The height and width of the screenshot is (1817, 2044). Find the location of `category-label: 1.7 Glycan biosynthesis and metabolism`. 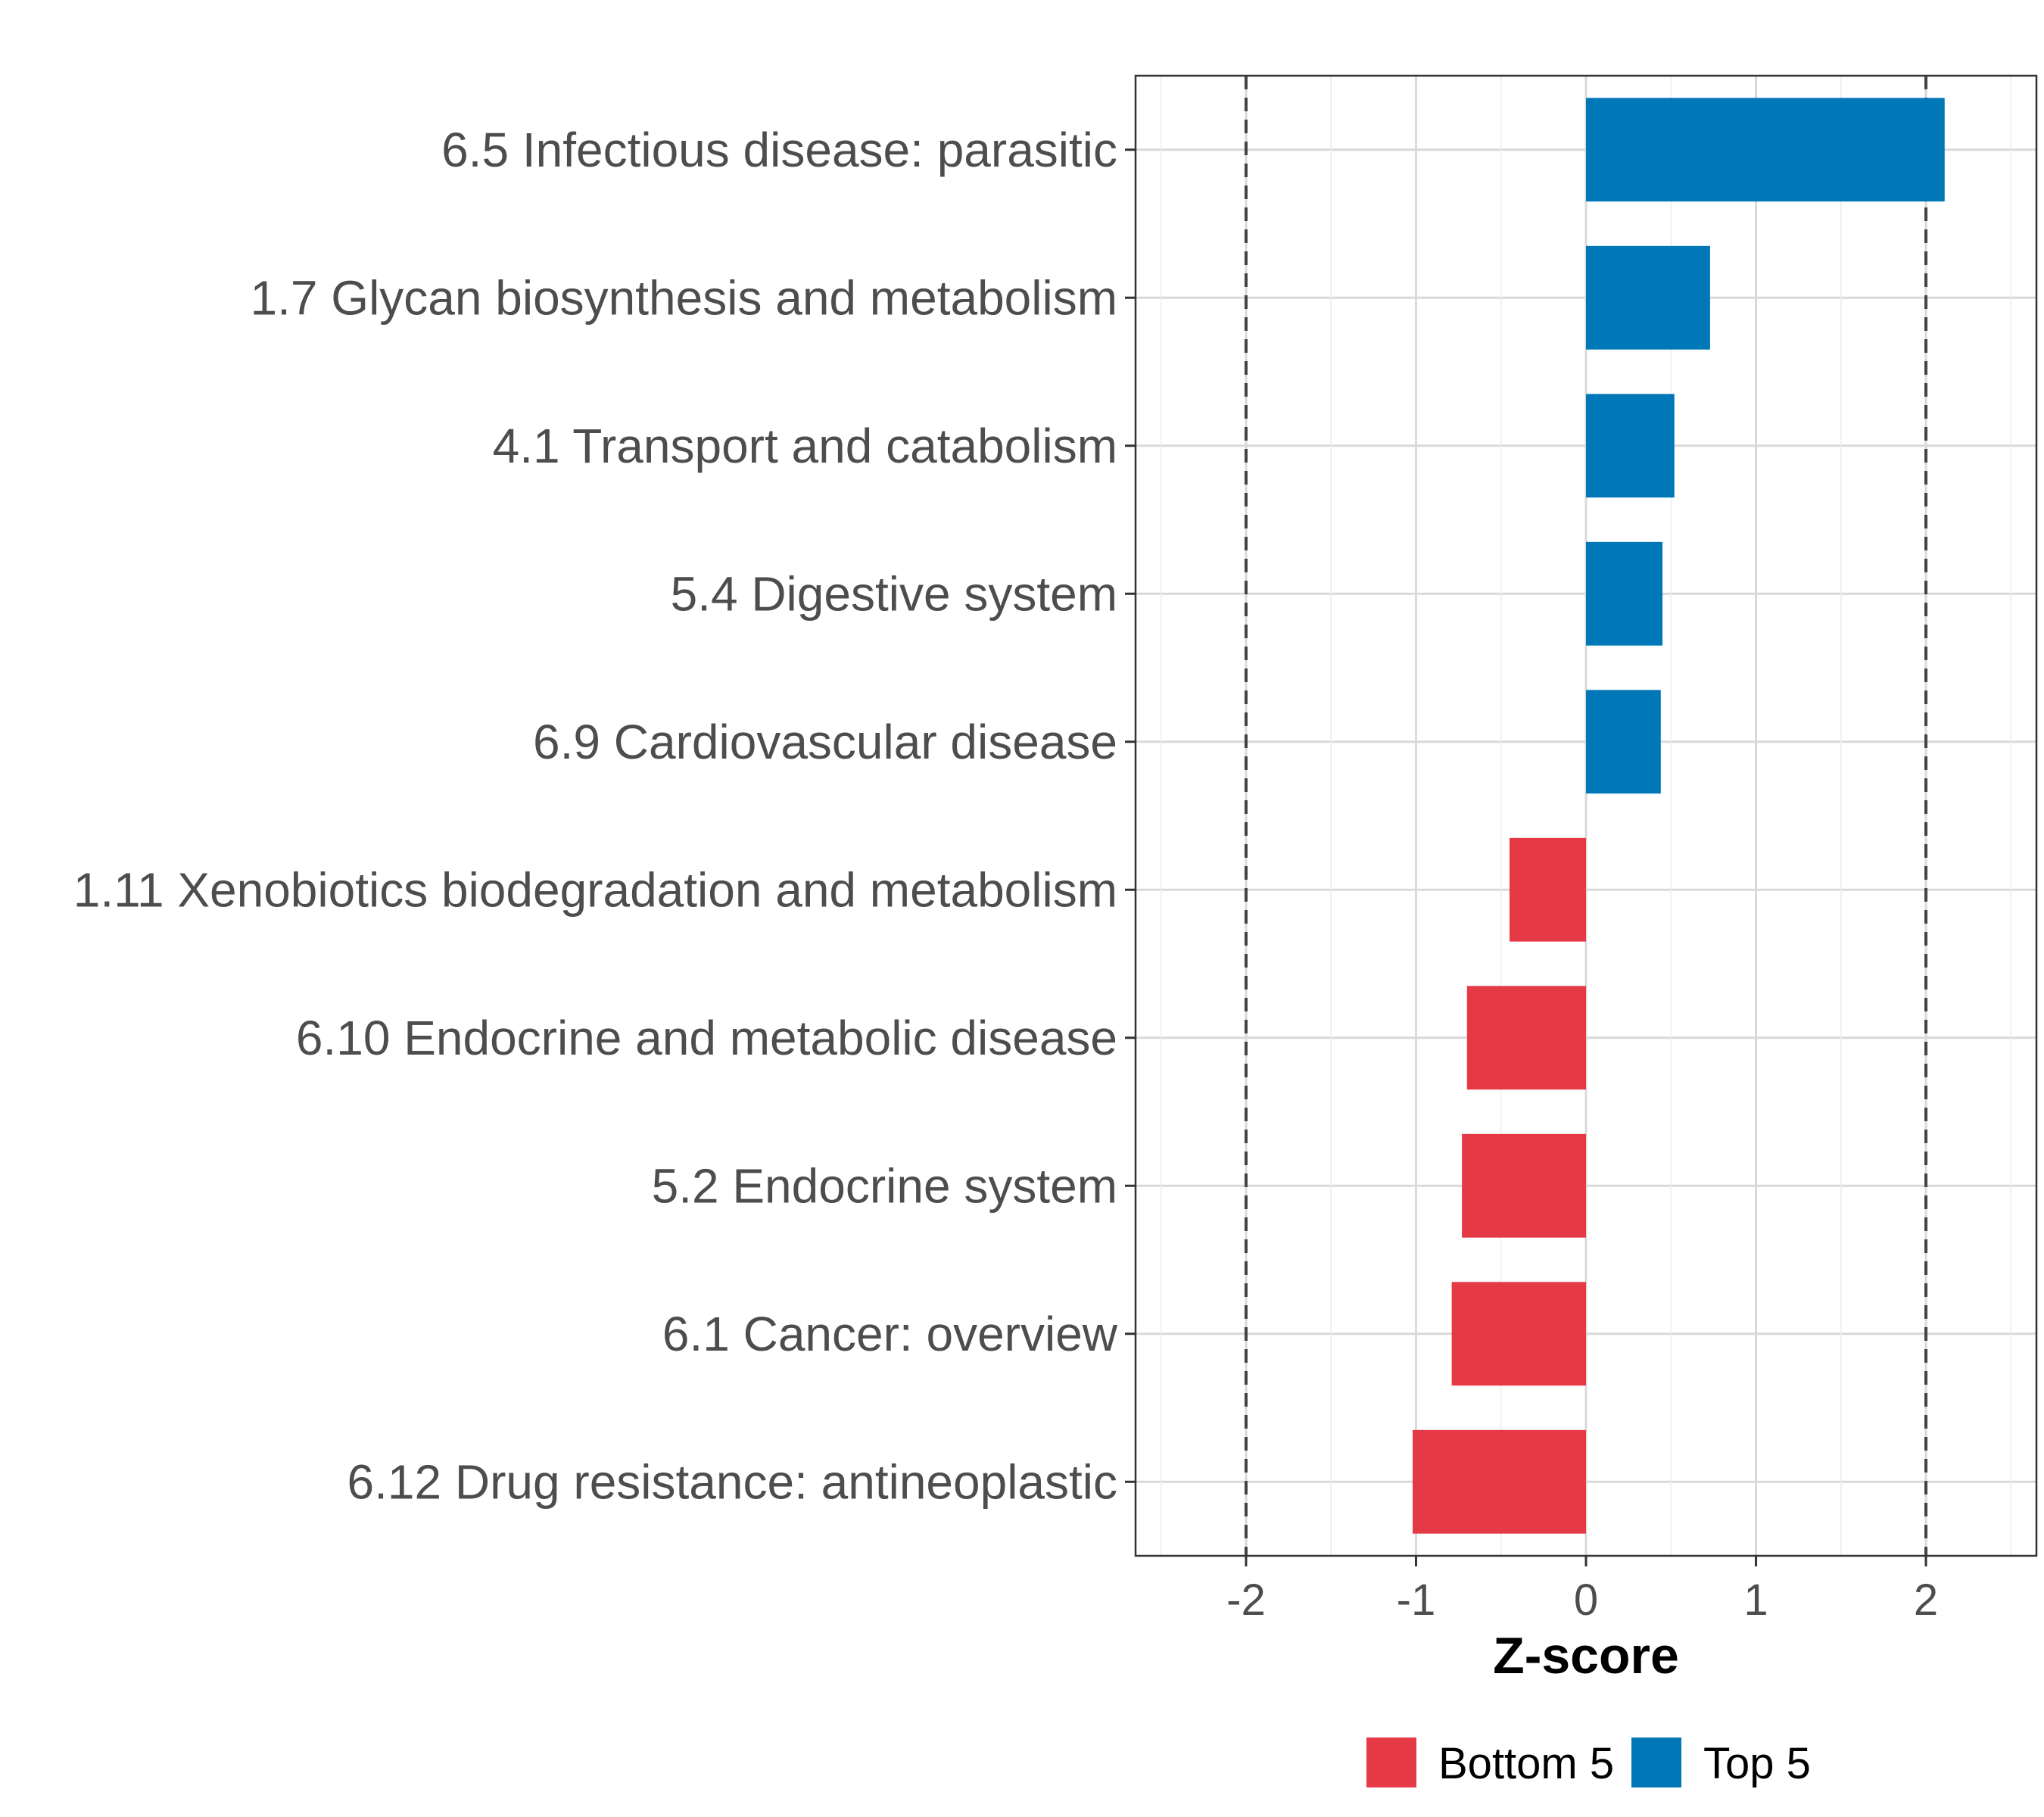

category-label: 1.7 Glycan biosynthesis and metabolism is located at coordinates (684, 297).